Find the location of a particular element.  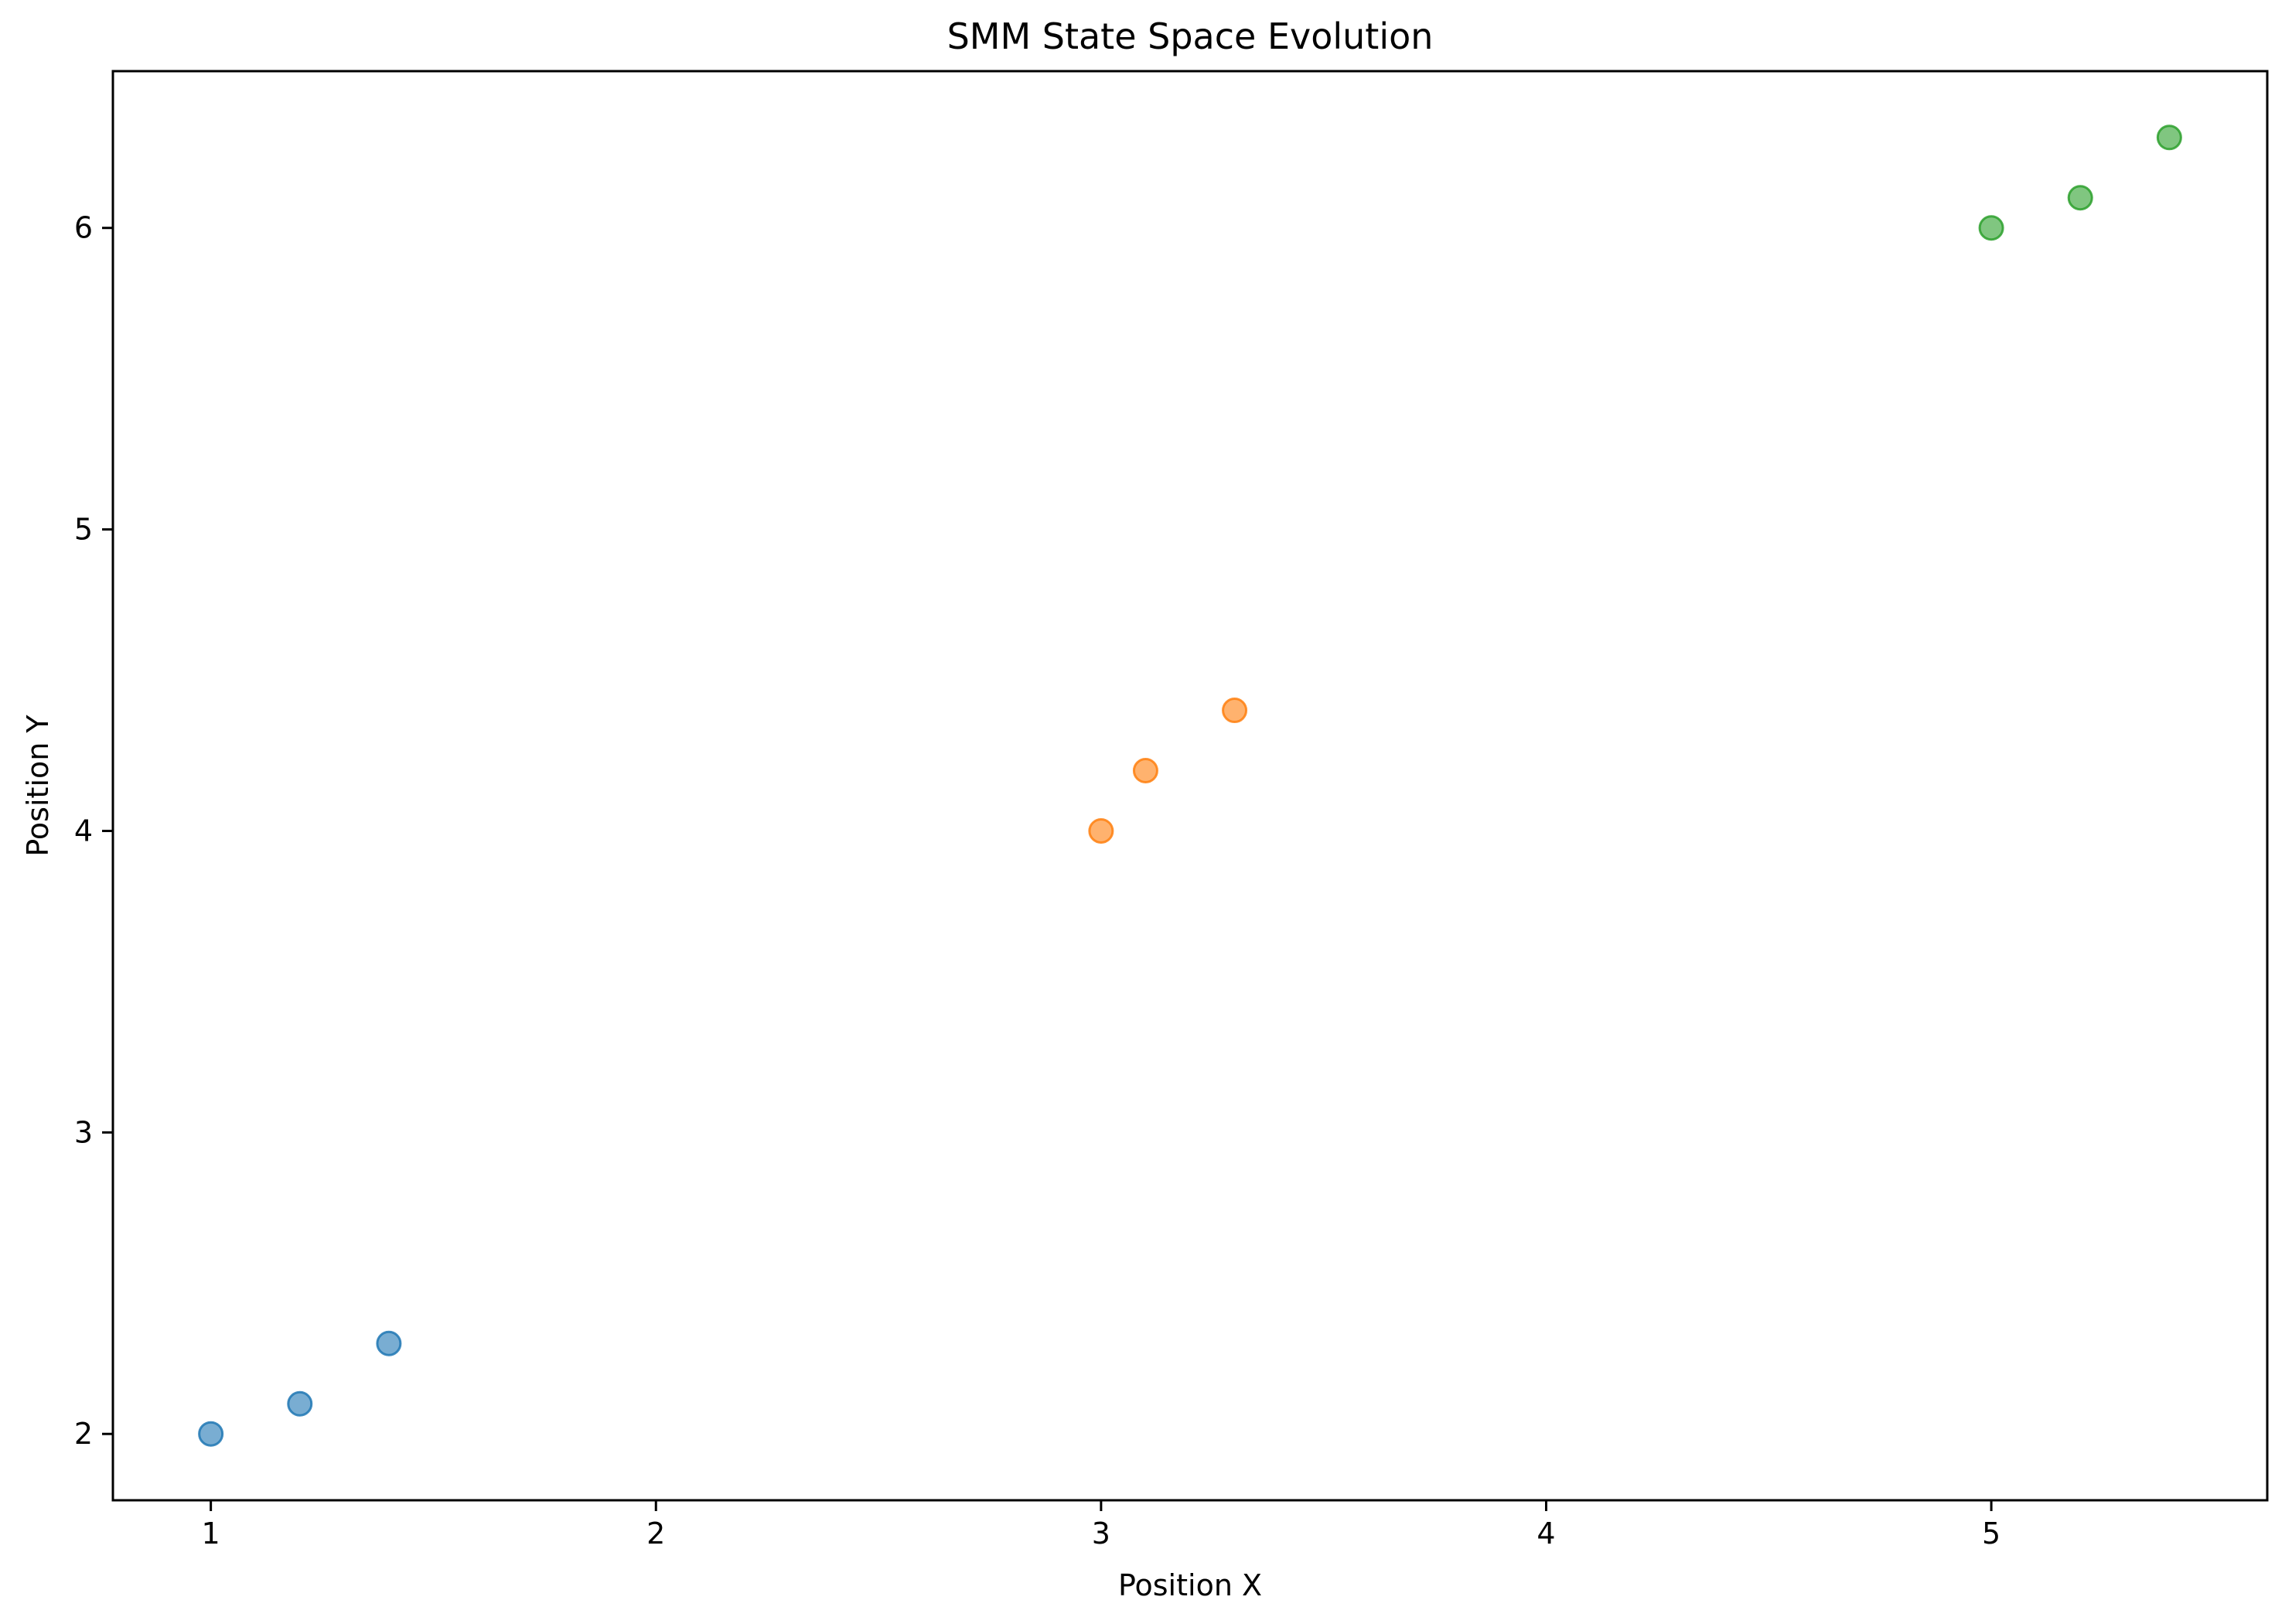

x-tick-label: 3 is located at coordinates (1101, 1534).